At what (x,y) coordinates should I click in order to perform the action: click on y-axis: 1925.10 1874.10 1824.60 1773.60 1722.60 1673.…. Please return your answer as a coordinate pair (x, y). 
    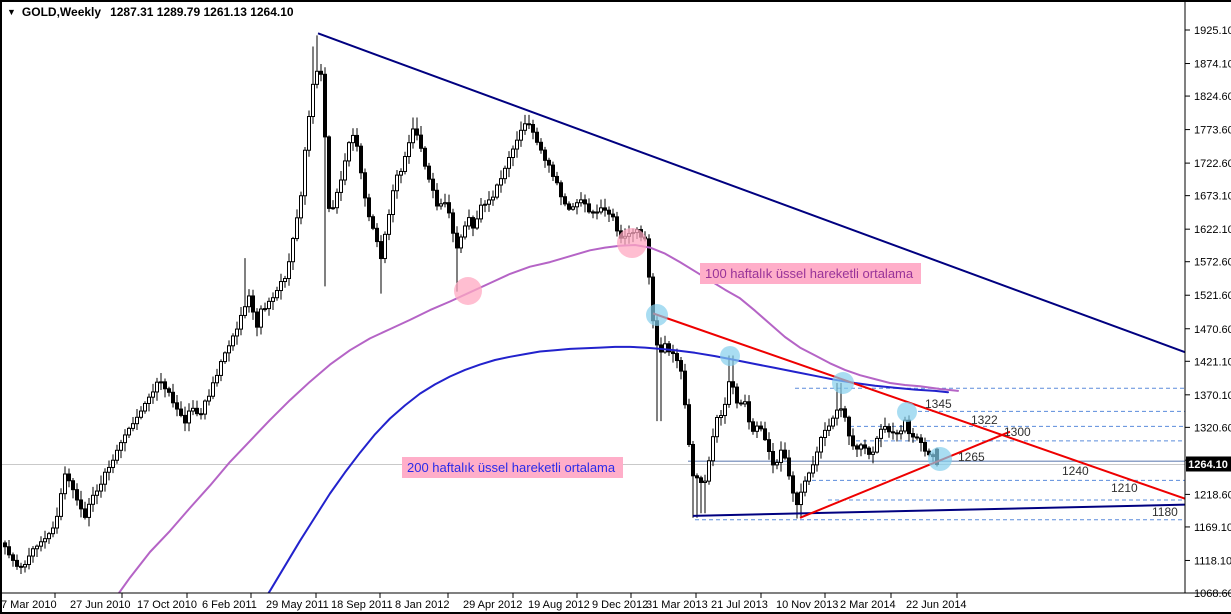
    Looking at the image, I should click on (1207, 300).